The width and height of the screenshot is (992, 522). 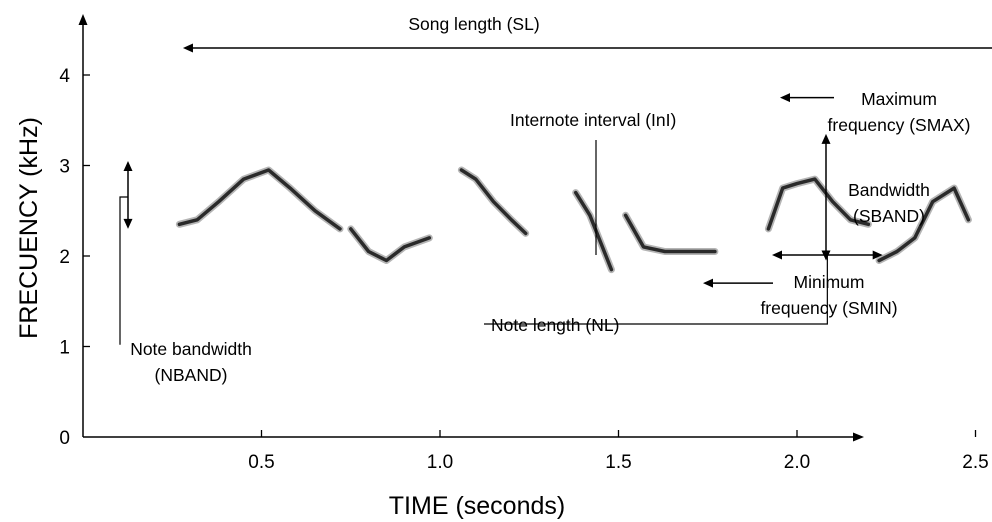 What do you see at coordinates (187, 48) in the screenshot?
I see `song-length-arrowhead-left` at bounding box center [187, 48].